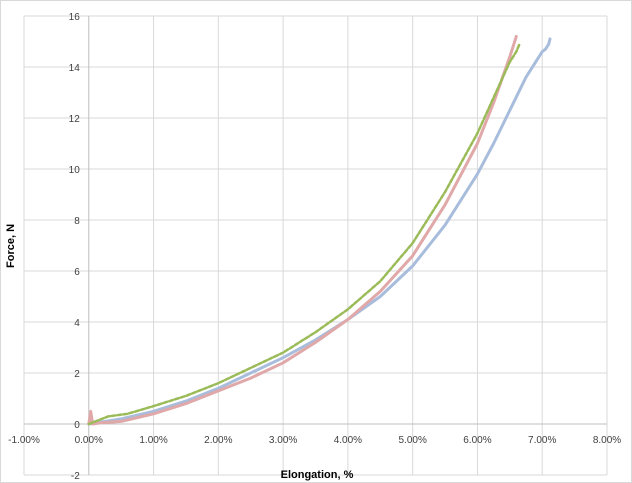 The height and width of the screenshot is (483, 632). I want to click on y-tick-label: 2, so click(77, 374).